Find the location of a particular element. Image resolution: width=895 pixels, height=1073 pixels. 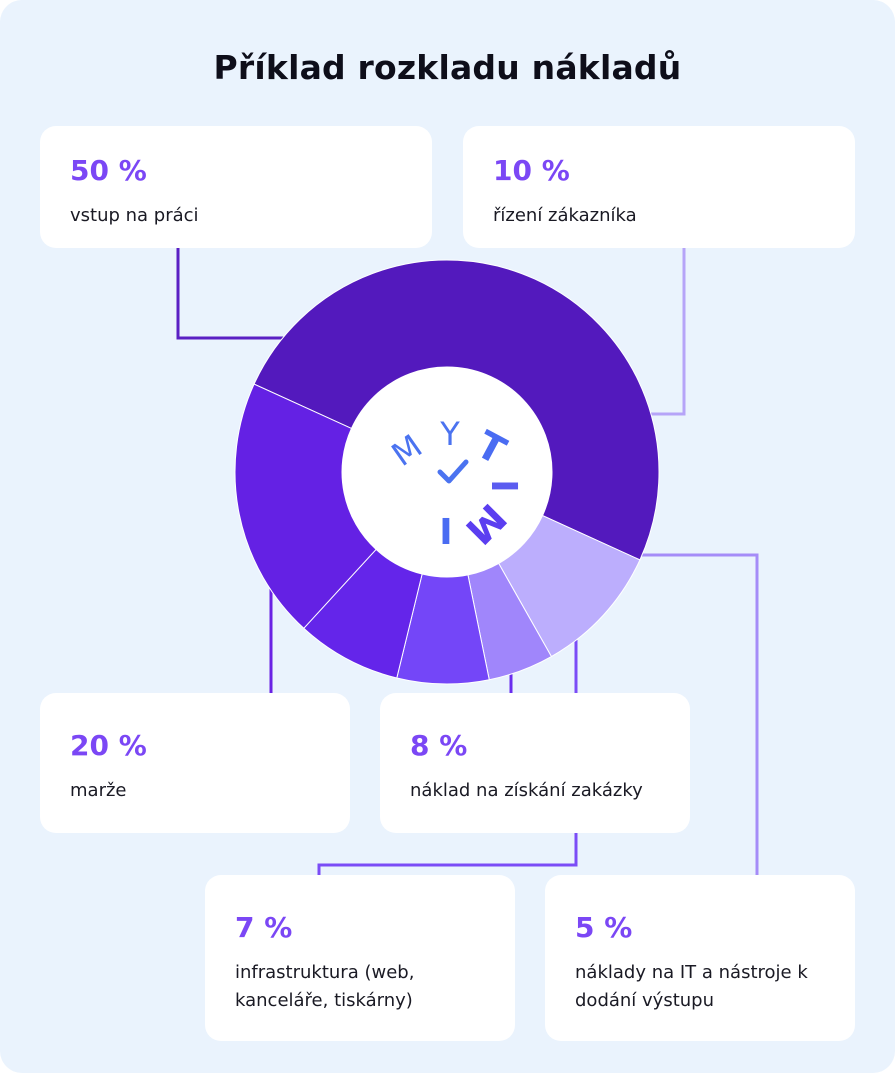

card-work-input: 50 % vstup na práci is located at coordinates (236, 187).